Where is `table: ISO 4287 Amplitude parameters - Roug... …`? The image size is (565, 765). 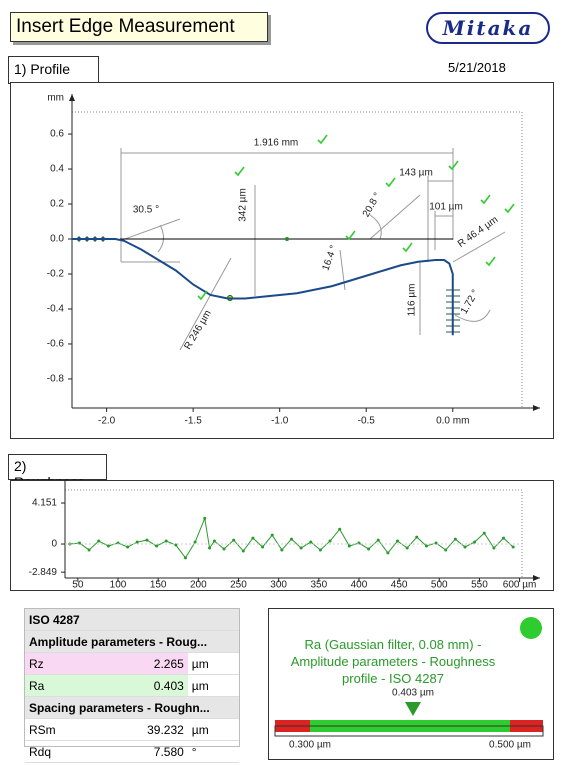 table: ISO 4287 Amplitude parameters - Roug... … is located at coordinates (132, 686).